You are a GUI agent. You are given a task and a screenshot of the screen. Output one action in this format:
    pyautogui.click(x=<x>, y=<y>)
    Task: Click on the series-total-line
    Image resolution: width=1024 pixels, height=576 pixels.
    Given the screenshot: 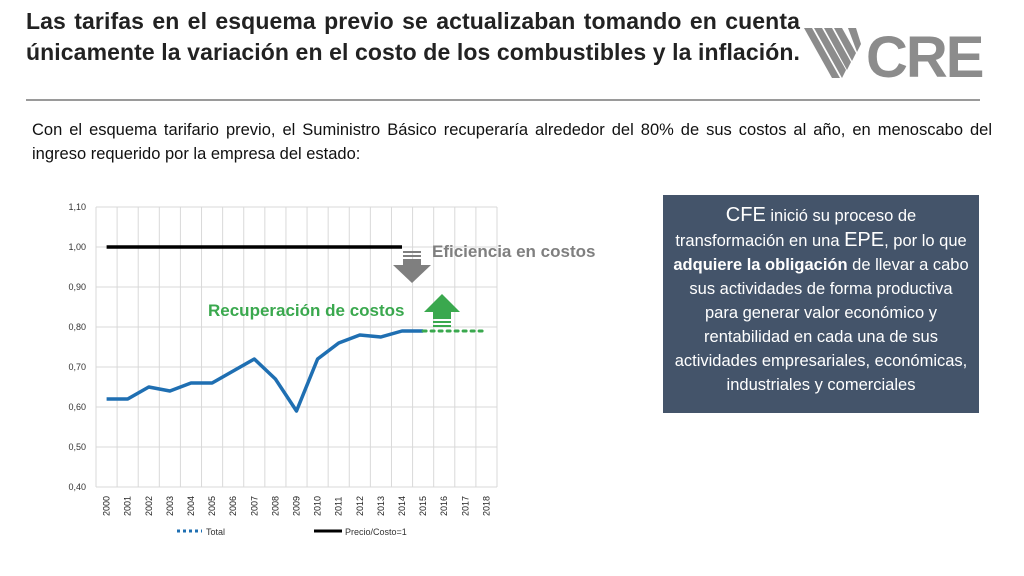 What is the action you would take?
    pyautogui.click(x=265, y=371)
    